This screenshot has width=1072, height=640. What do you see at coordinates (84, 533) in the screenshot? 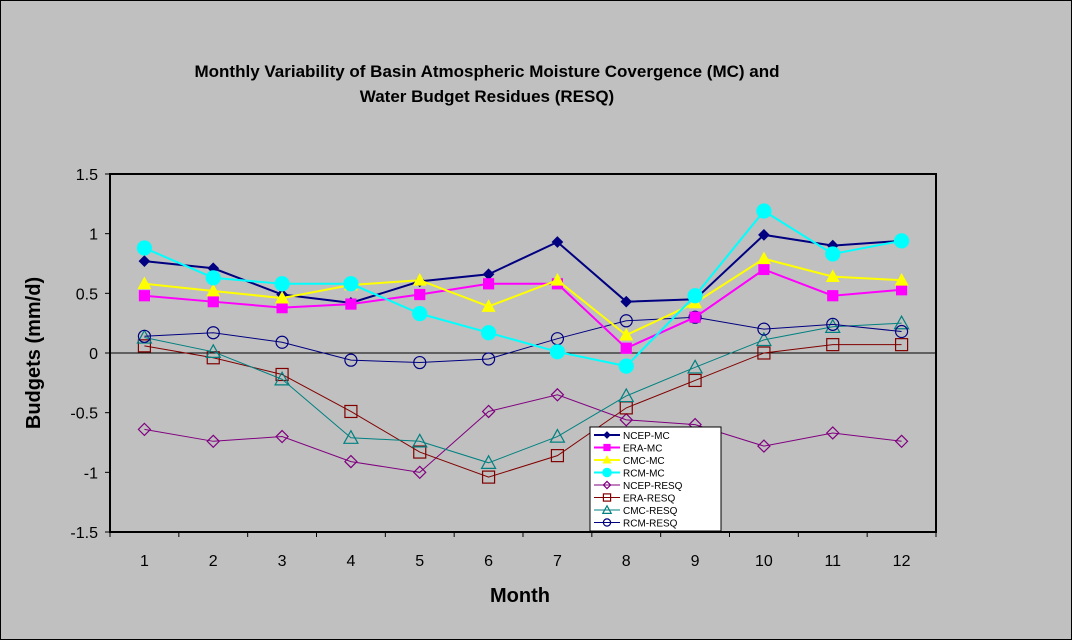
I see `y-tick-label: -1.5` at bounding box center [84, 533].